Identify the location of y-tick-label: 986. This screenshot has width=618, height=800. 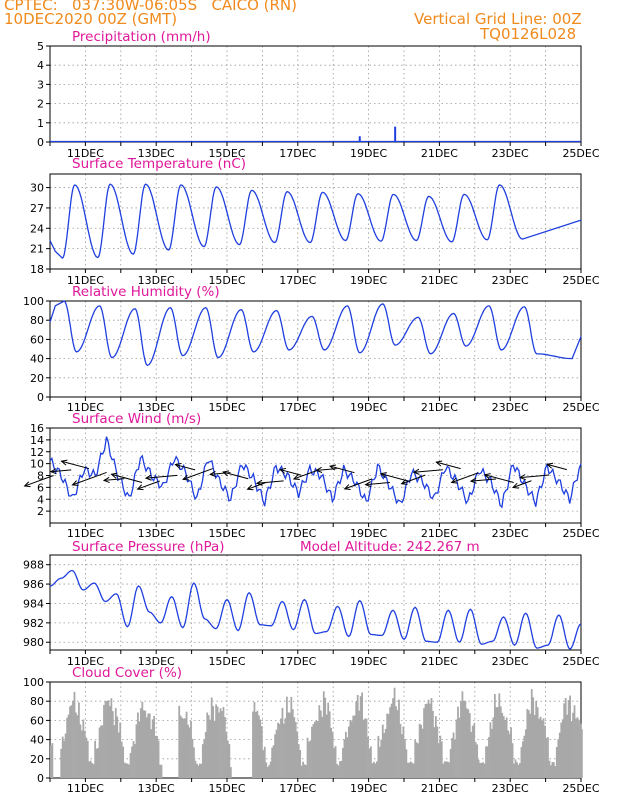
(33, 584).